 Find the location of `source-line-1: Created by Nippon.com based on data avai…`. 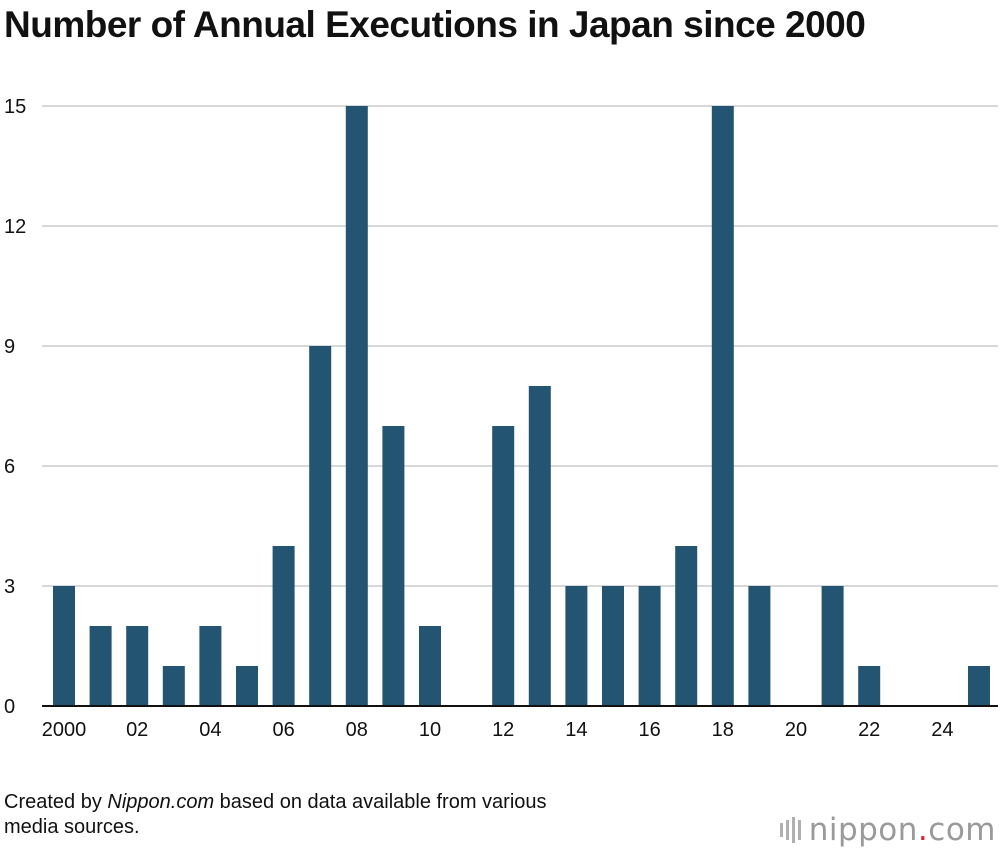

source-line-1: Created by Nippon.com based on data avai… is located at coordinates (275, 802).